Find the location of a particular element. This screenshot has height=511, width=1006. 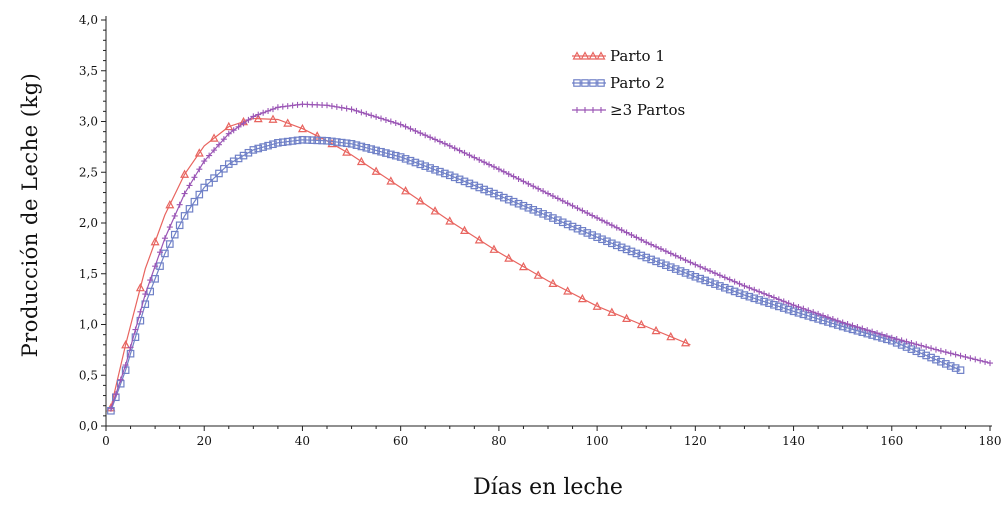

y-axis-label: Producción de Leche (kg) is located at coordinates (30, 215).